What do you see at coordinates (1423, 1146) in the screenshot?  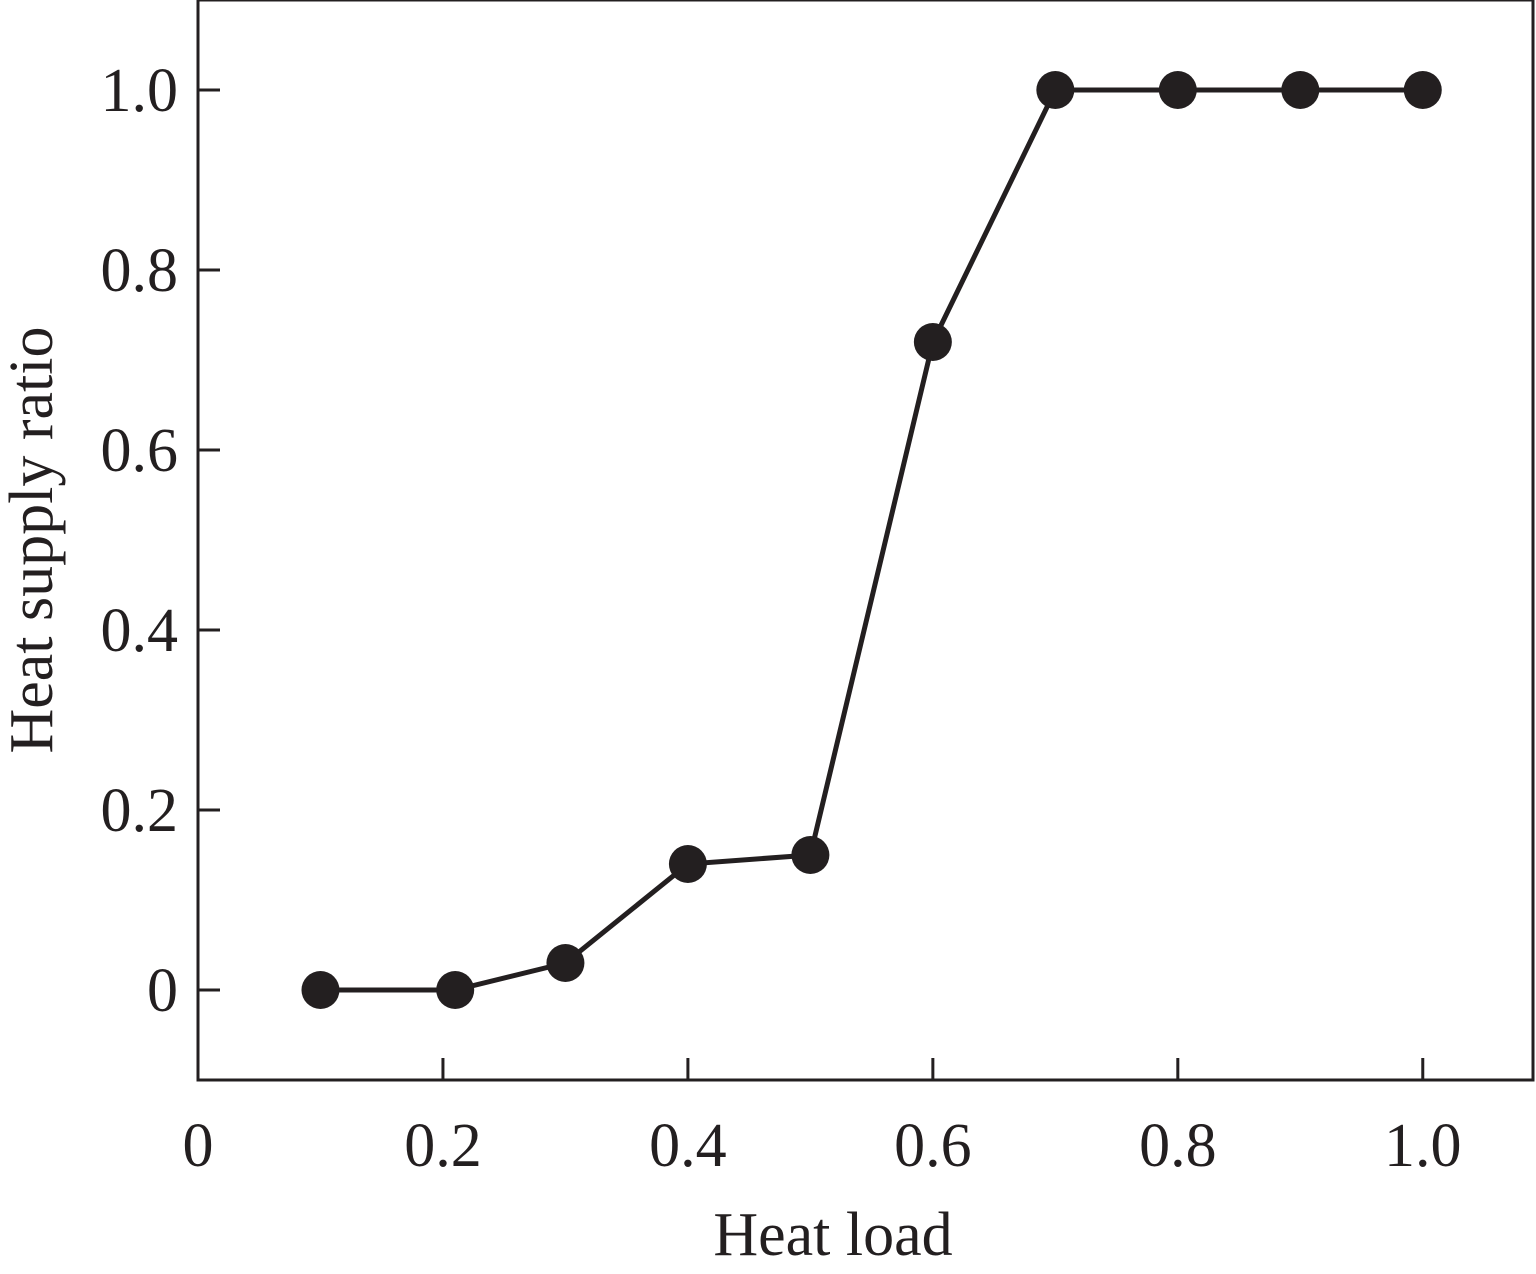 I see `x-tick-label: 1.0` at bounding box center [1423, 1146].